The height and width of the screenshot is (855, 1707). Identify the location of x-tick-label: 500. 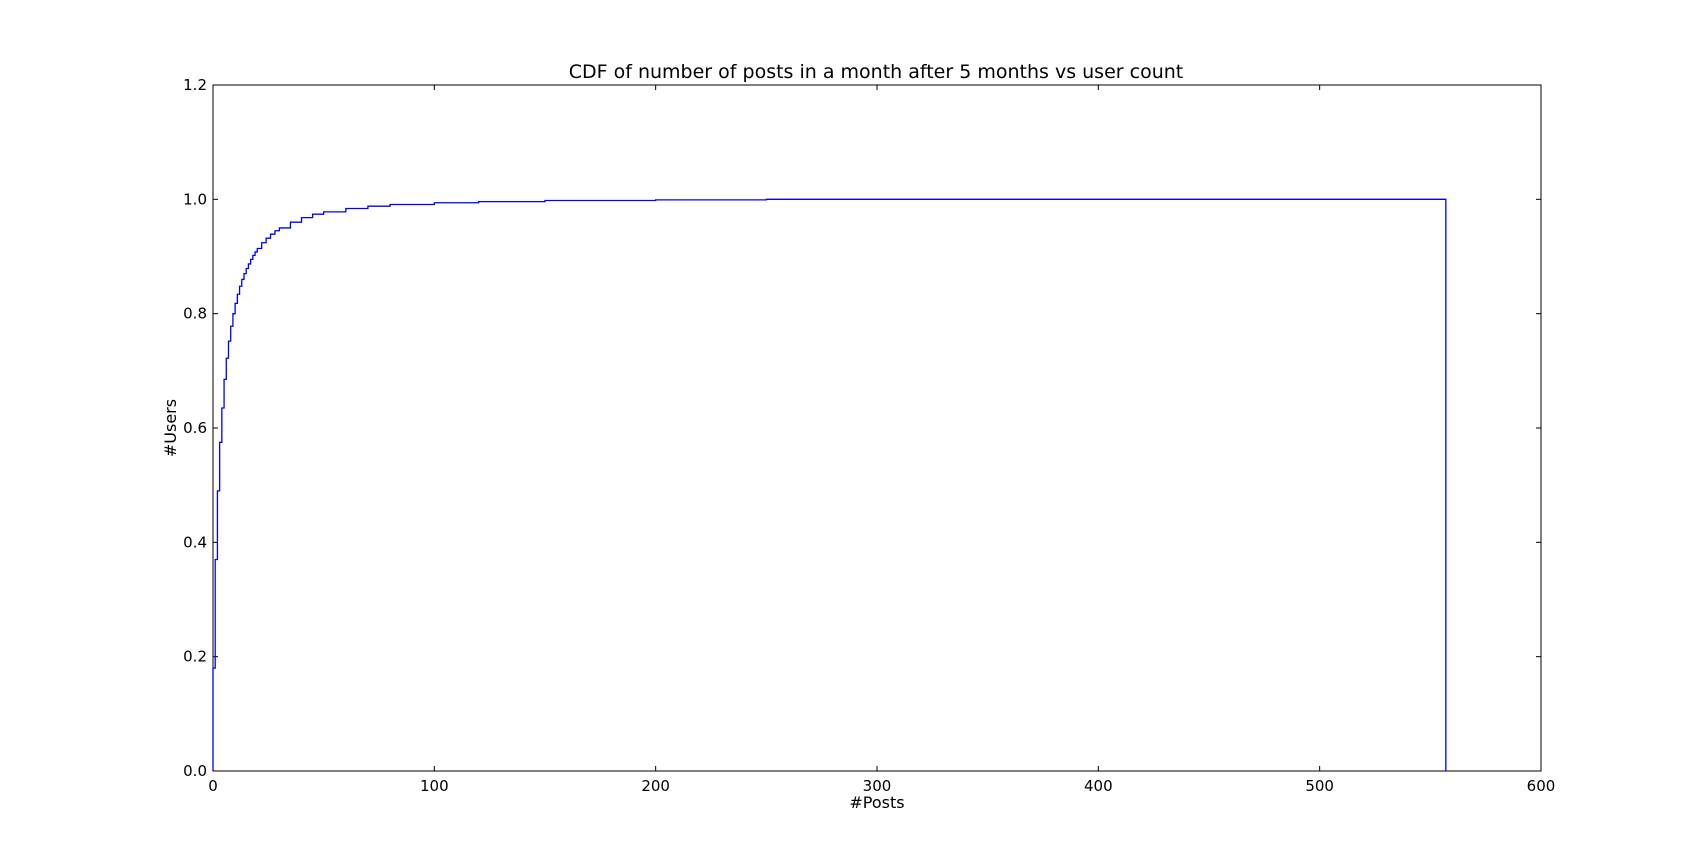
(1319, 786).